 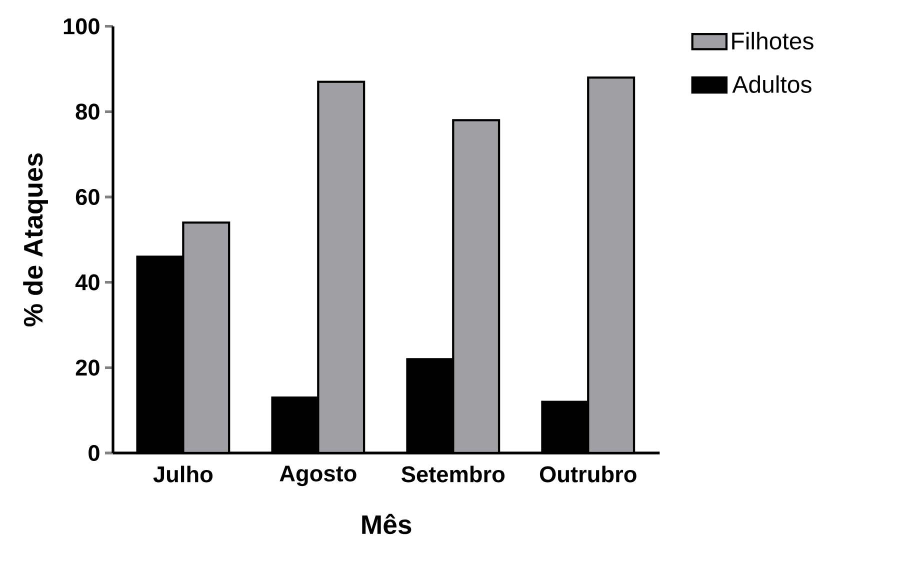 What do you see at coordinates (183, 474) in the screenshot?
I see `x-tick-label: Julho` at bounding box center [183, 474].